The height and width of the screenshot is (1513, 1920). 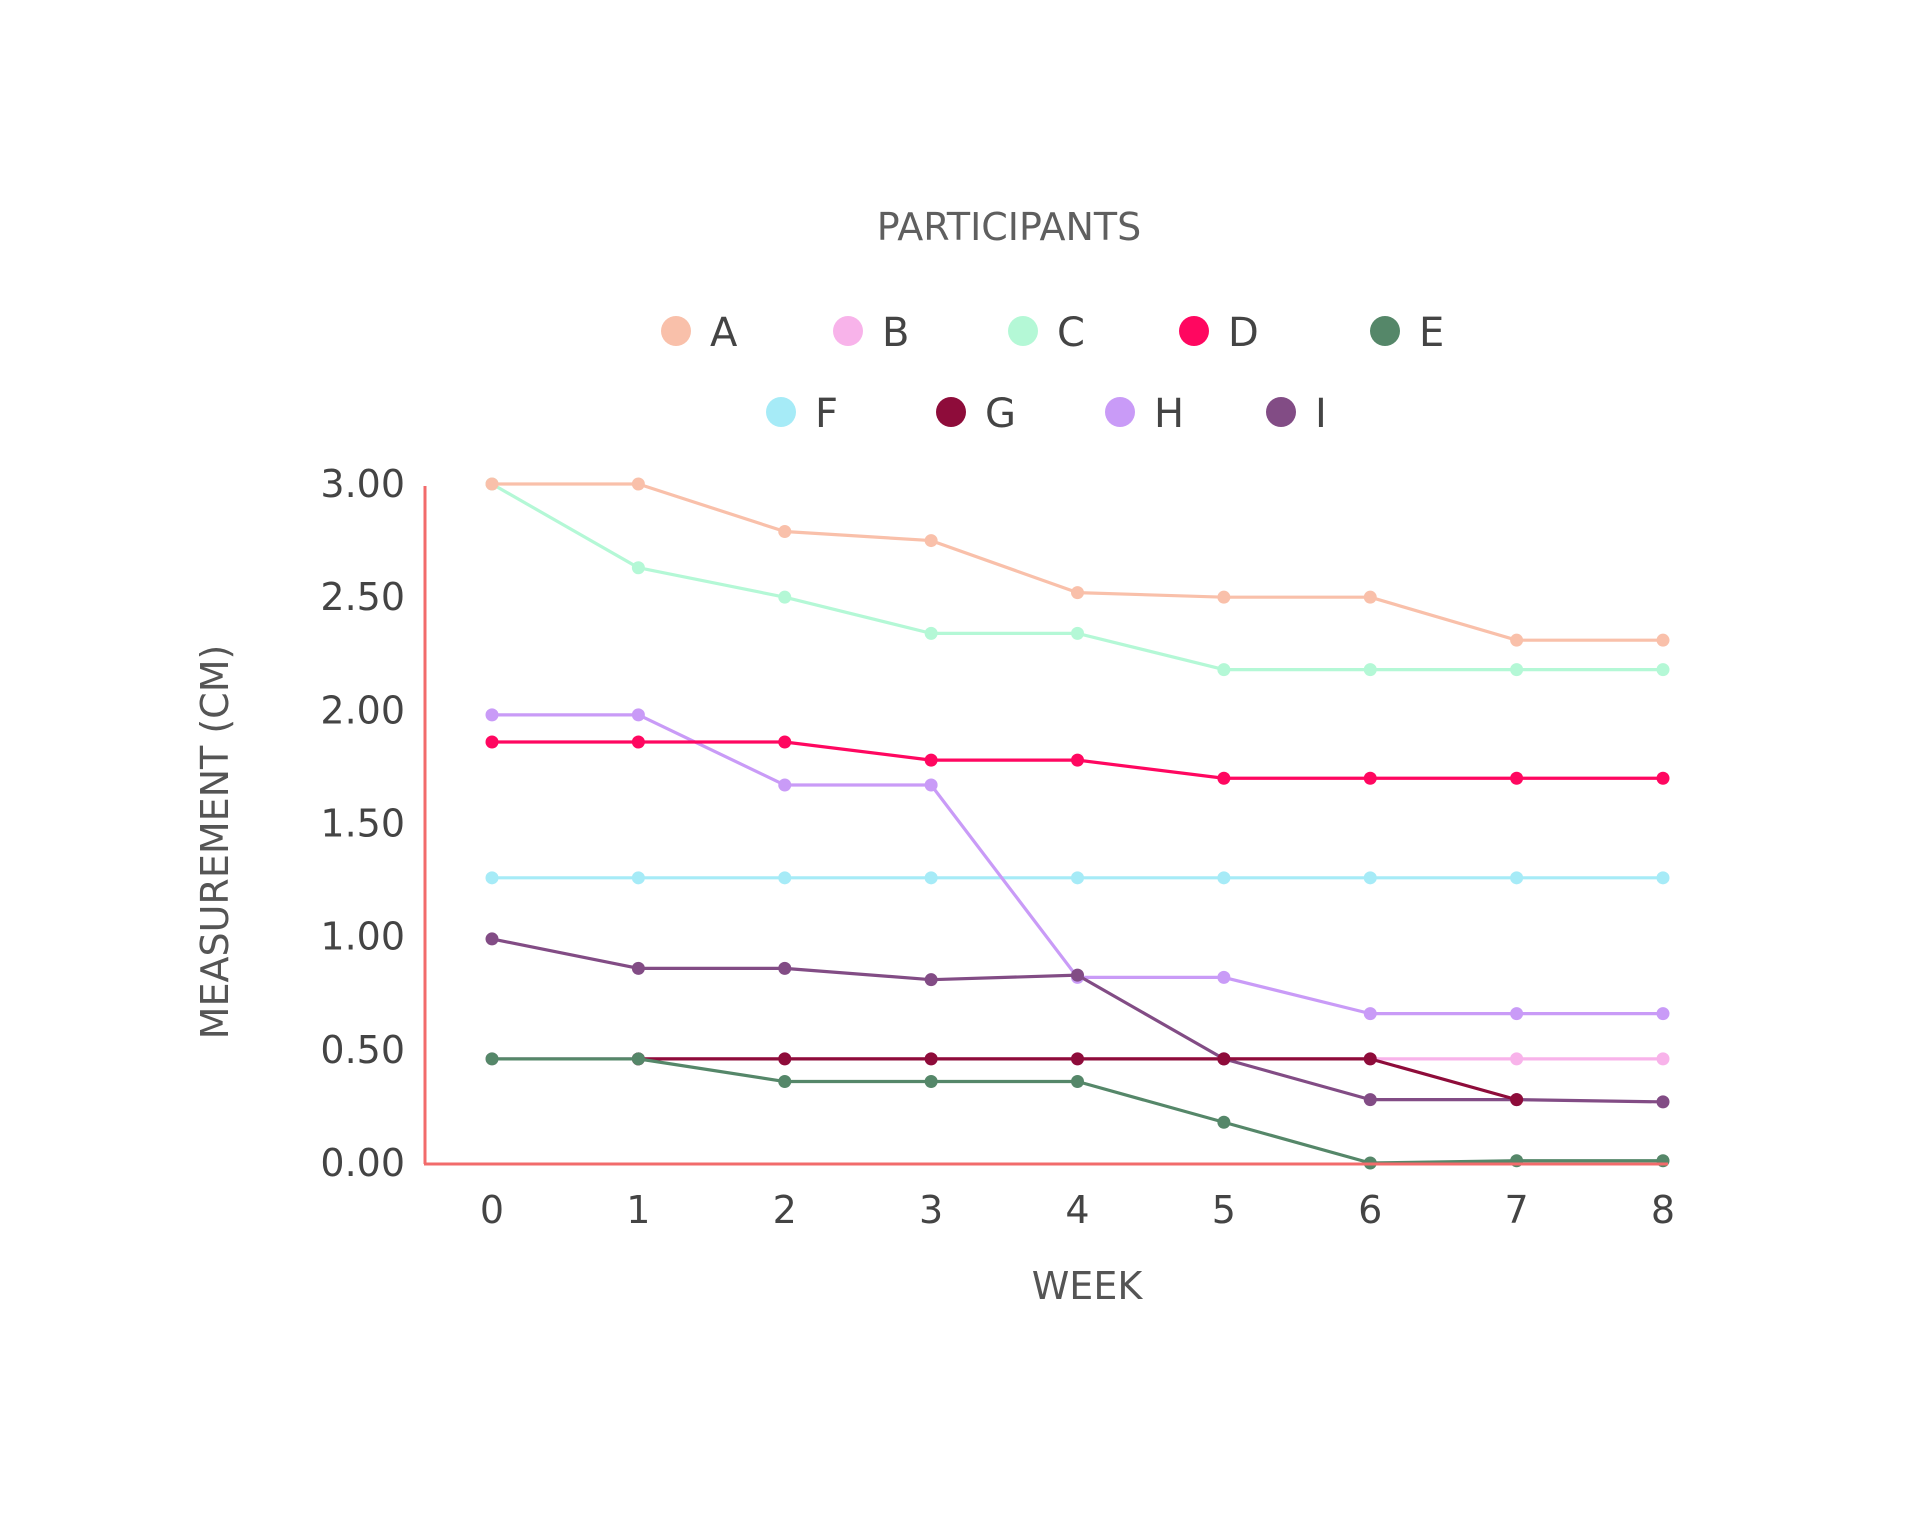 I want to click on y-tick-label: 1.00, so click(x=362, y=937).